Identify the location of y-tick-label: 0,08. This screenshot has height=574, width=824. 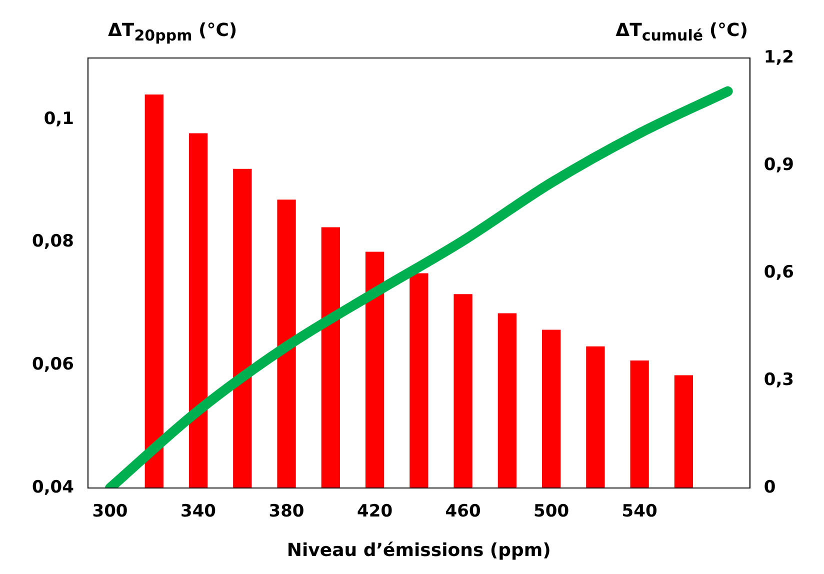
(53, 242).